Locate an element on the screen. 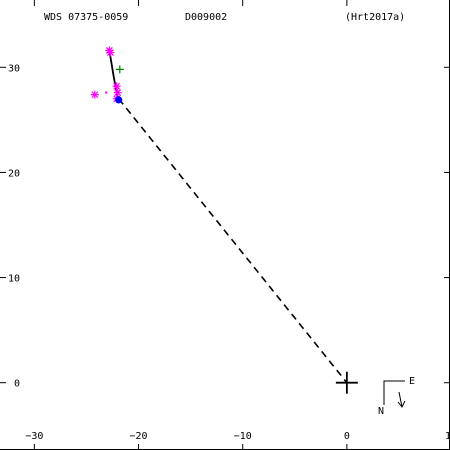  primary-star is located at coordinates (346, 382).